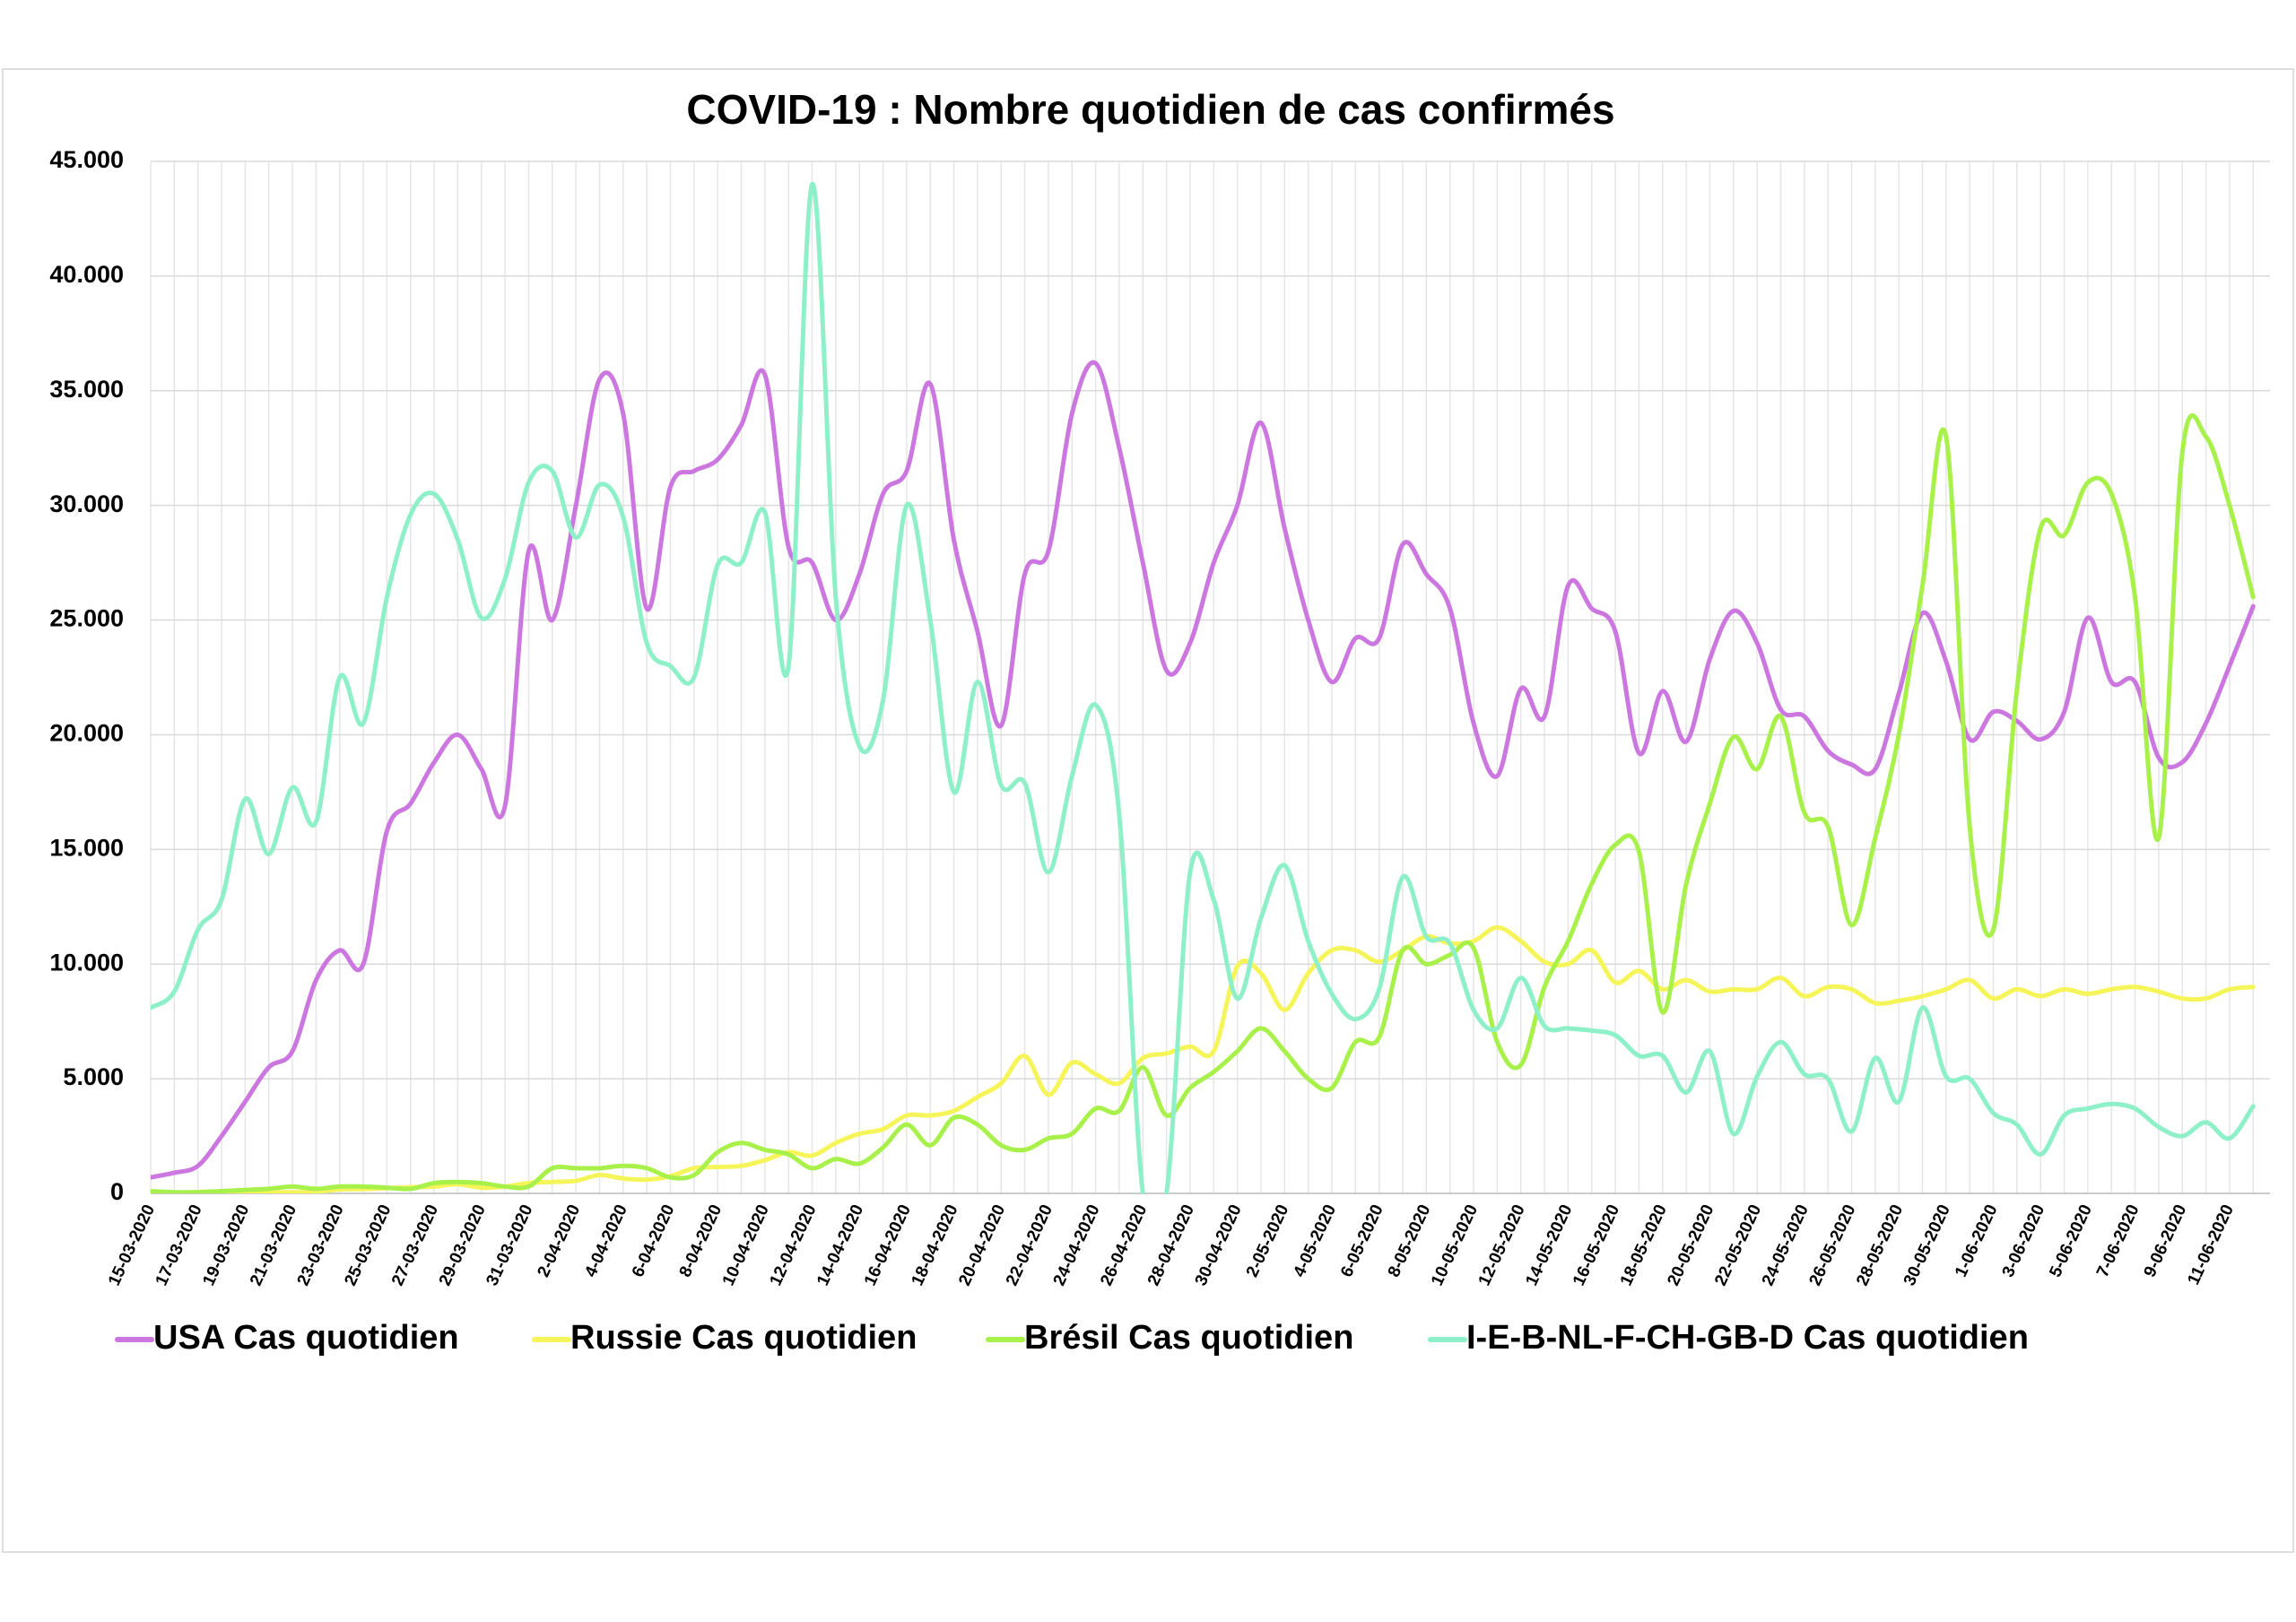  What do you see at coordinates (86, 962) in the screenshot?
I see `y-tick-label: 10.000` at bounding box center [86, 962].